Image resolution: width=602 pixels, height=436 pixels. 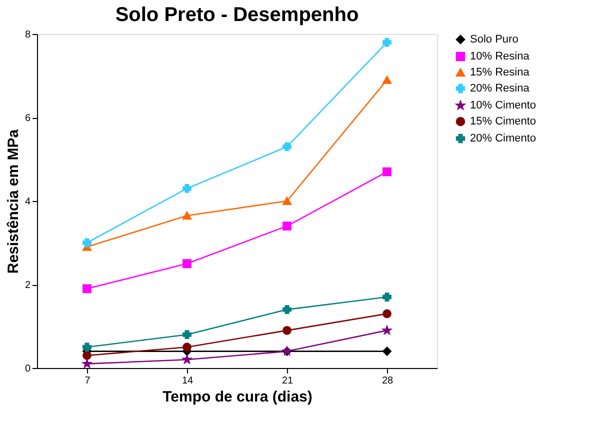 What do you see at coordinates (27, 118) in the screenshot?
I see `y-tick-label: 6` at bounding box center [27, 118].